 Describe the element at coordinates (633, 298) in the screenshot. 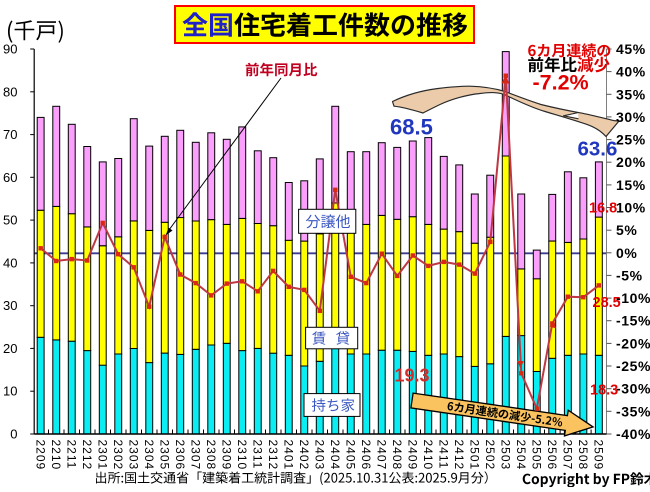

I see `svg-text: -10%` at that location.